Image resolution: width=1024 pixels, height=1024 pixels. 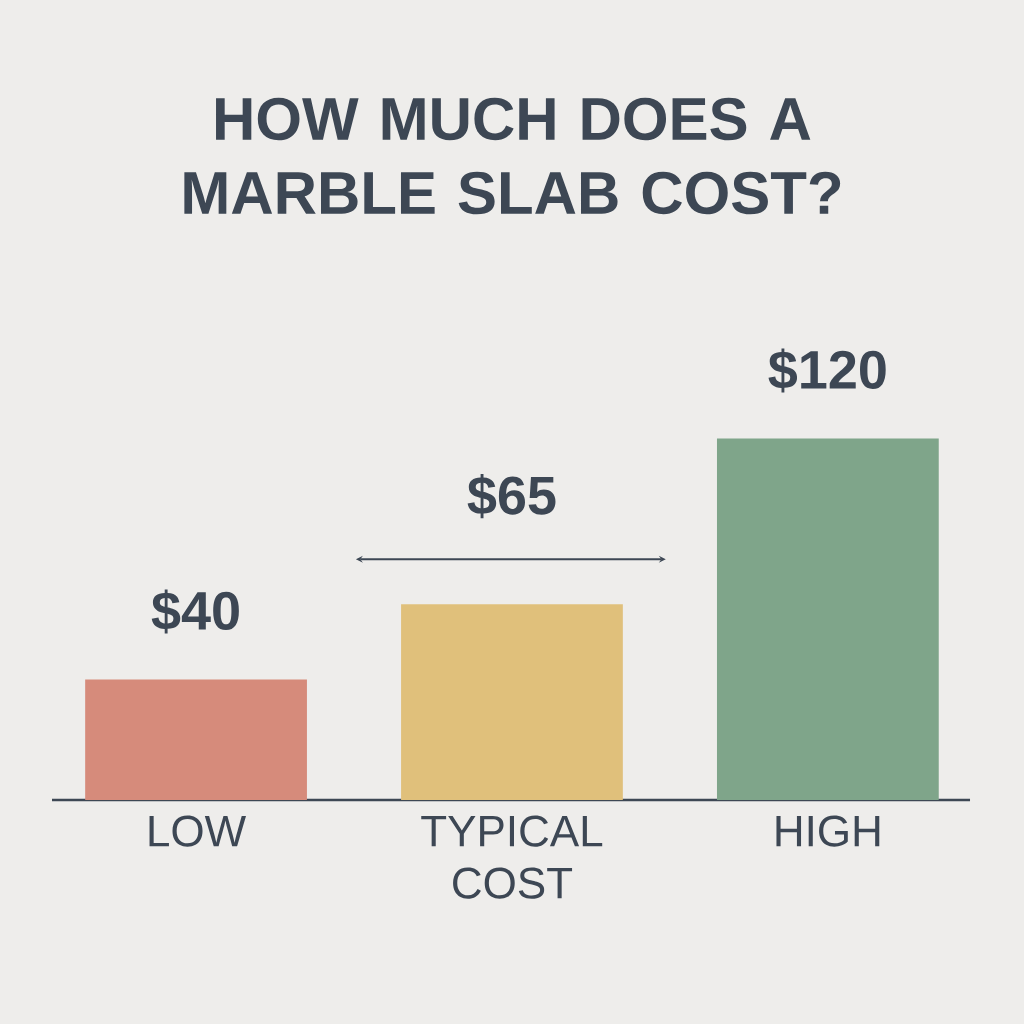 I want to click on x-tick-label: HIGH, so click(x=828, y=831).